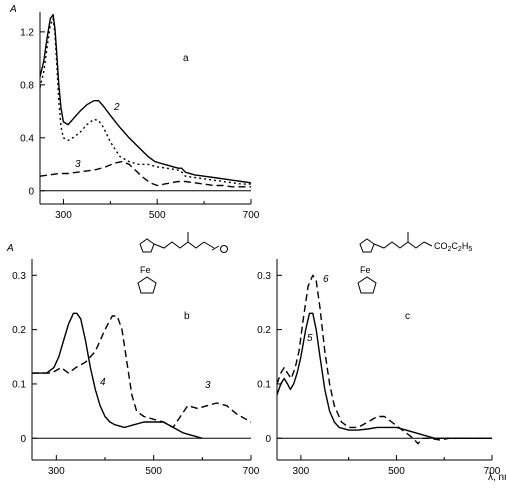  I want to click on panel-letter: a, so click(186, 58).